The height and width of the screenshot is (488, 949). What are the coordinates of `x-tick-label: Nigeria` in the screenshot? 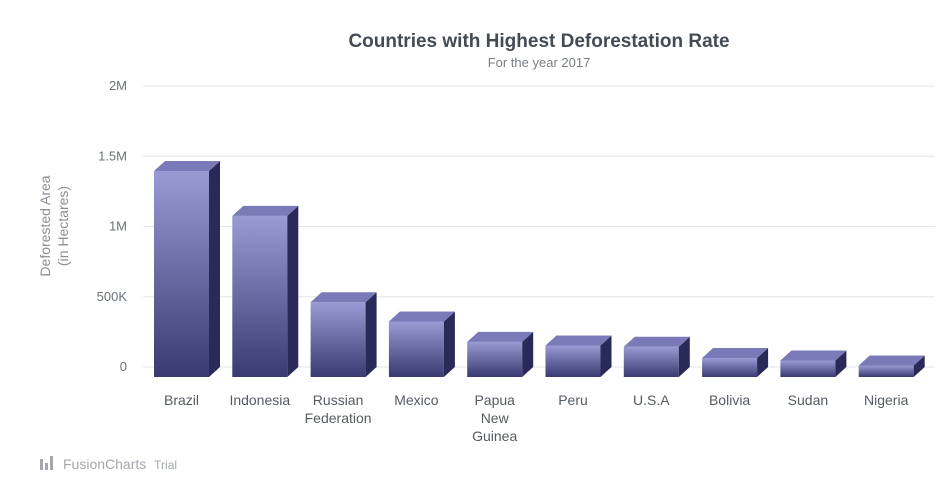 It's located at (886, 400).